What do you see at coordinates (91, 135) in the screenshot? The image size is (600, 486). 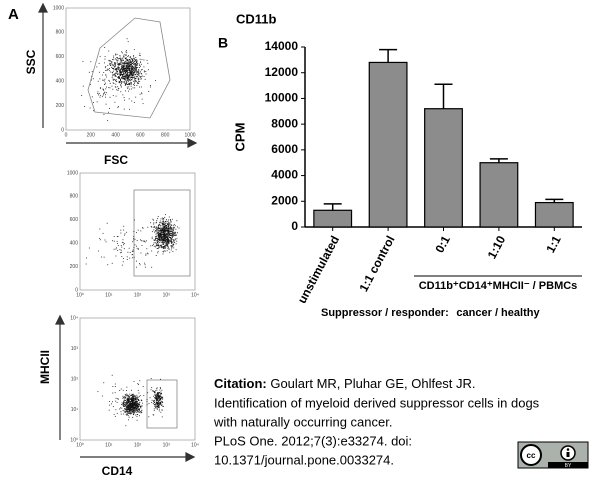 I see `flow-x-tick-label: 200` at bounding box center [91, 135].